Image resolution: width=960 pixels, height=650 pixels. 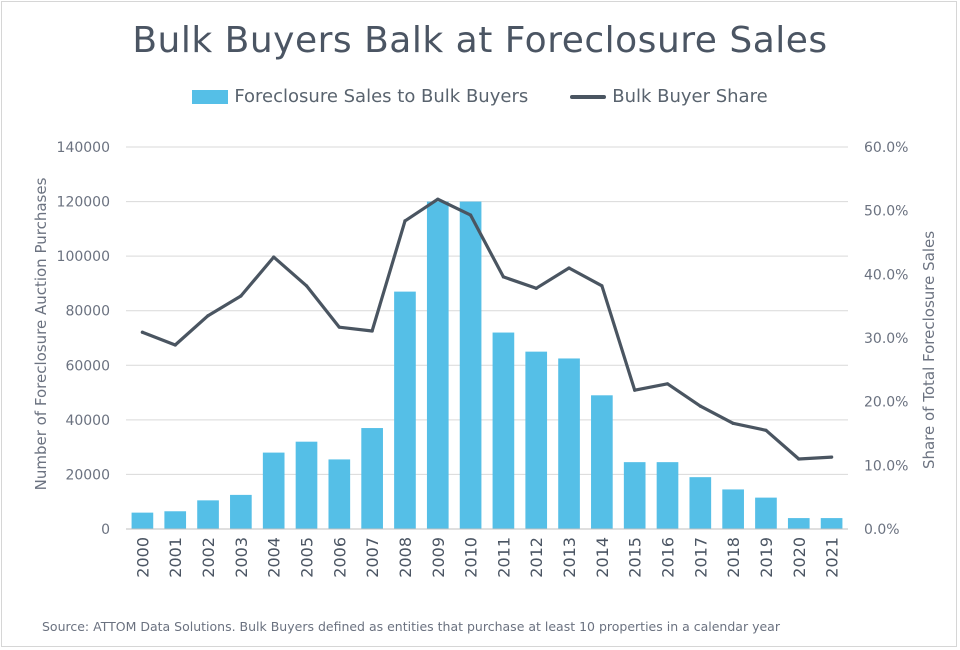 What do you see at coordinates (886, 403) in the screenshot?
I see `y2-tick-label: 20.0%` at bounding box center [886, 403].